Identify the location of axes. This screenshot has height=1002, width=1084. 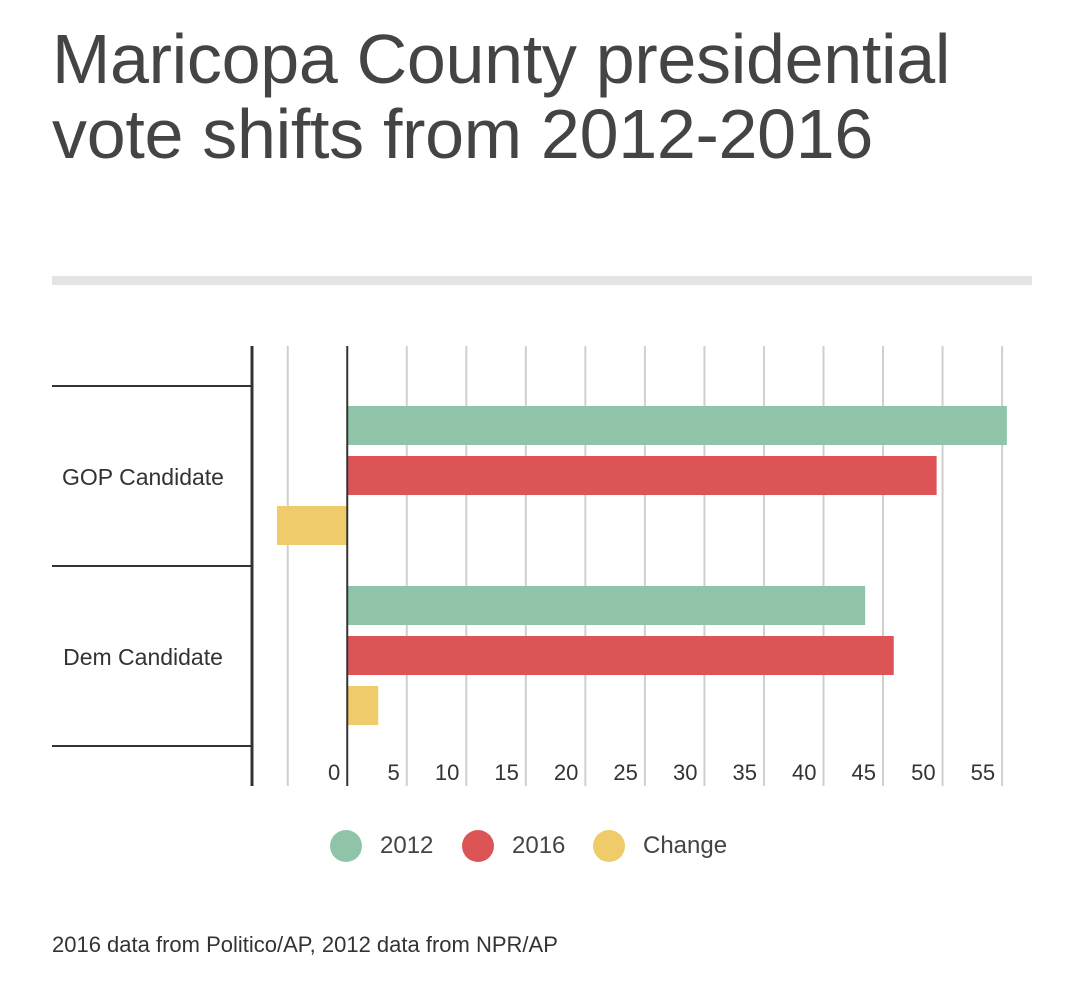
(299, 566).